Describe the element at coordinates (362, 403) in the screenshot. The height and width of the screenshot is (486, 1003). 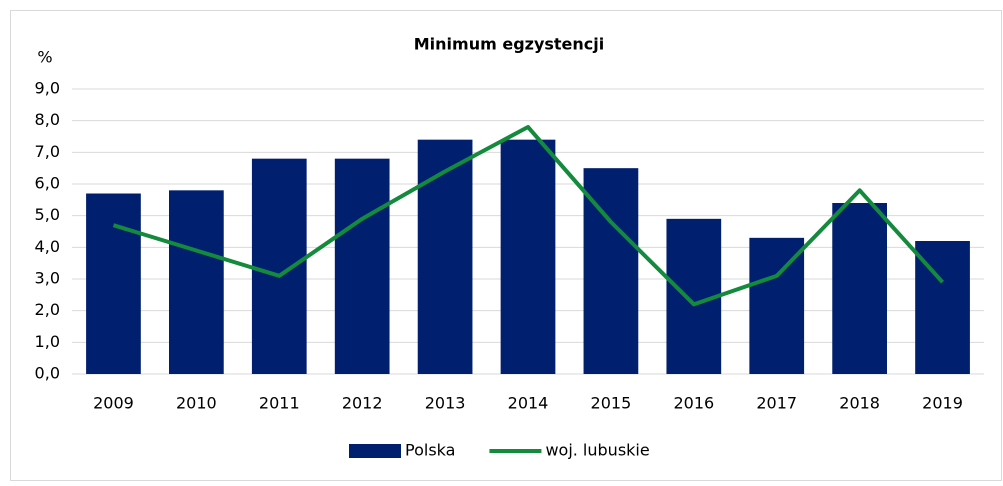
I see `x-tick-label: 2012` at that location.